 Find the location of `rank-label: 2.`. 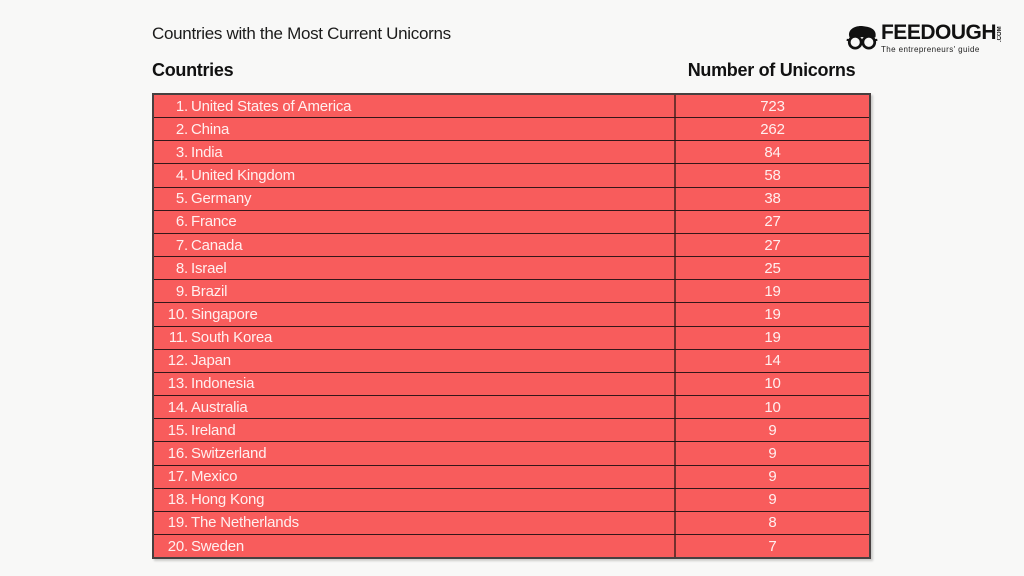

rank-label: 2. is located at coordinates (181, 129).